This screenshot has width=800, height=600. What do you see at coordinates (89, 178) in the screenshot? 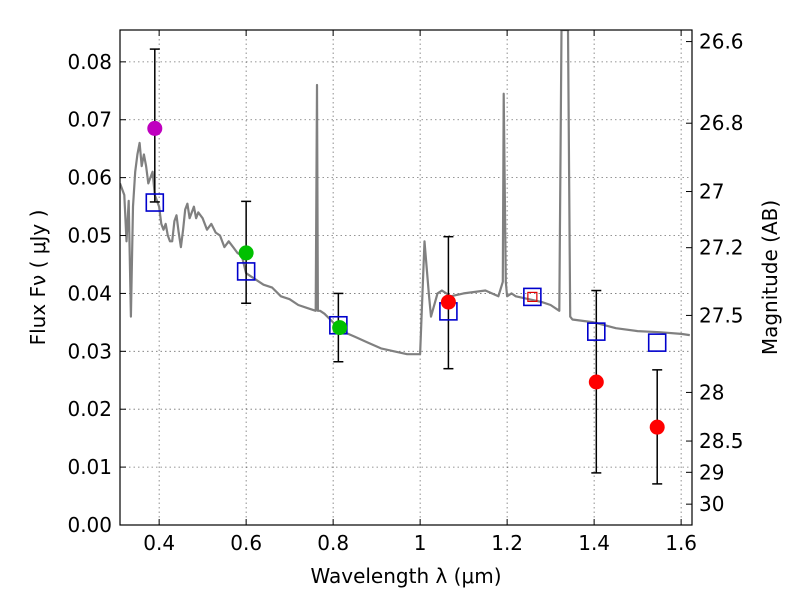
I see `y-tick-label: 0.06` at bounding box center [89, 178].